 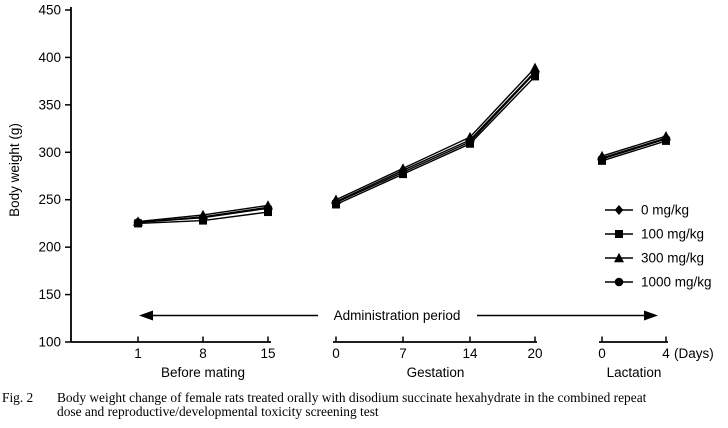 I want to click on x-axis-before-mating: 1 8 15 Before mating, so click(x=173, y=358).